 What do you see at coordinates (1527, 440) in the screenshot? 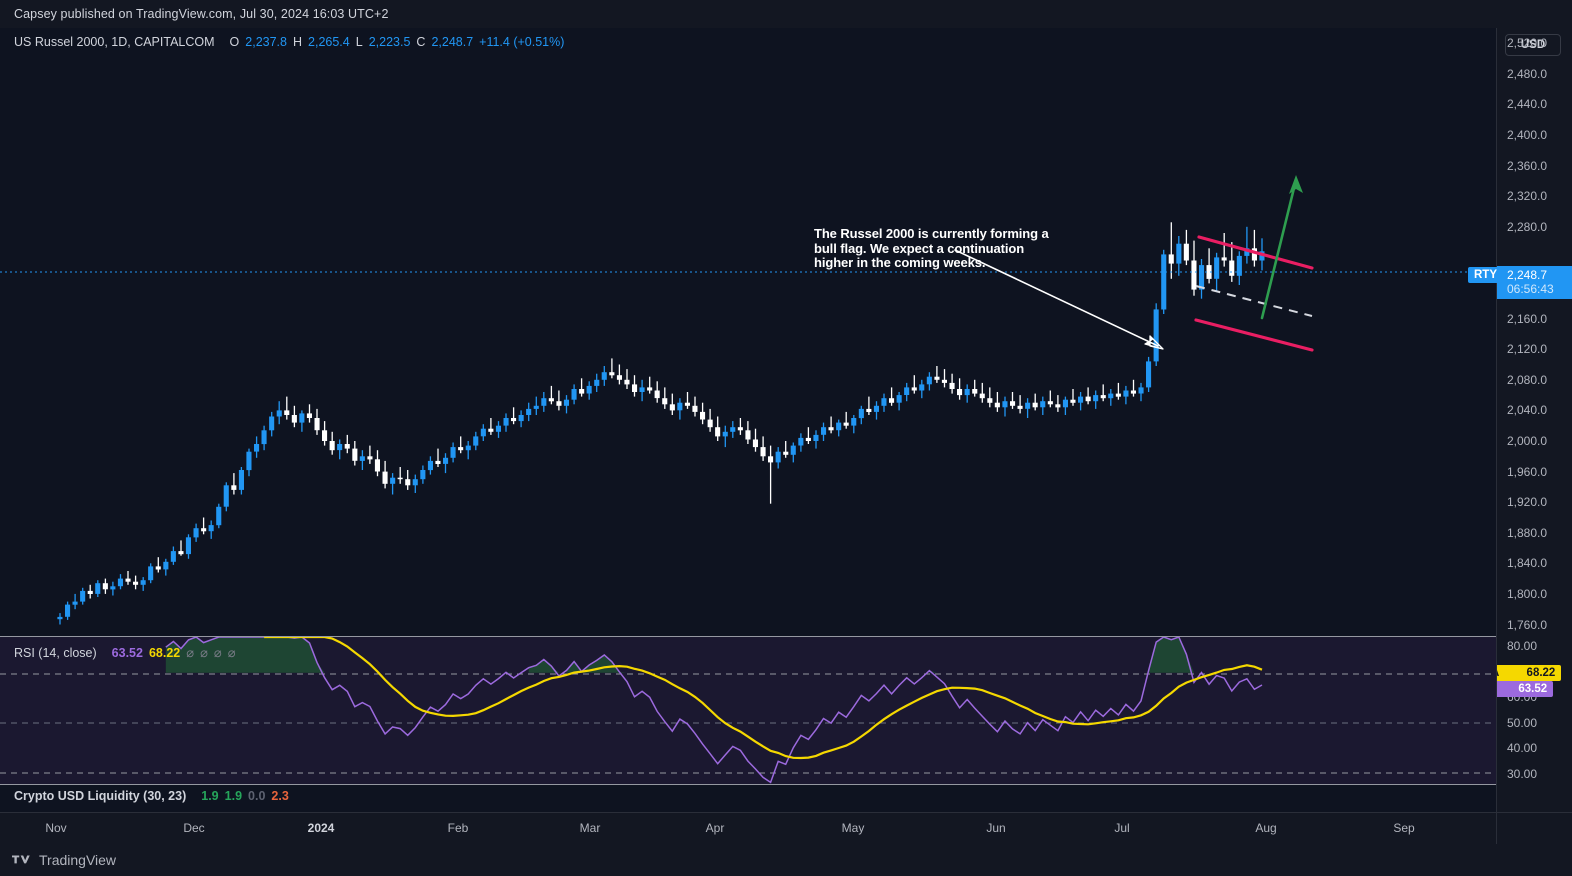
I see `price-axis-tick: 2,000.0` at bounding box center [1527, 440].